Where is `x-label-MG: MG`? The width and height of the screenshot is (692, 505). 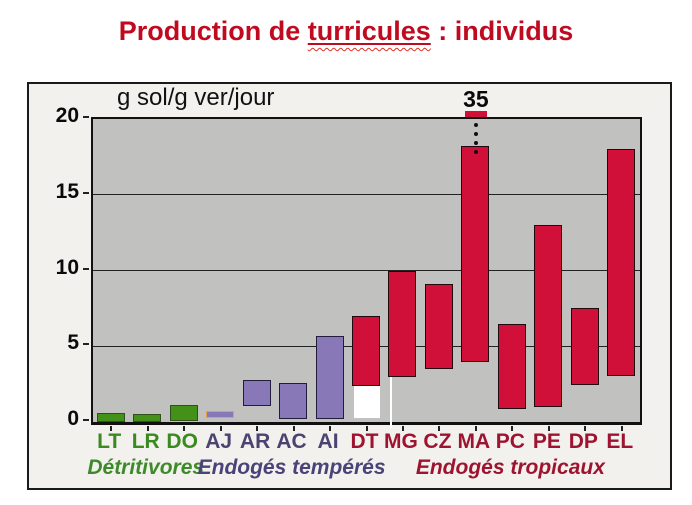 x-label-MG: MG is located at coordinates (401, 441).